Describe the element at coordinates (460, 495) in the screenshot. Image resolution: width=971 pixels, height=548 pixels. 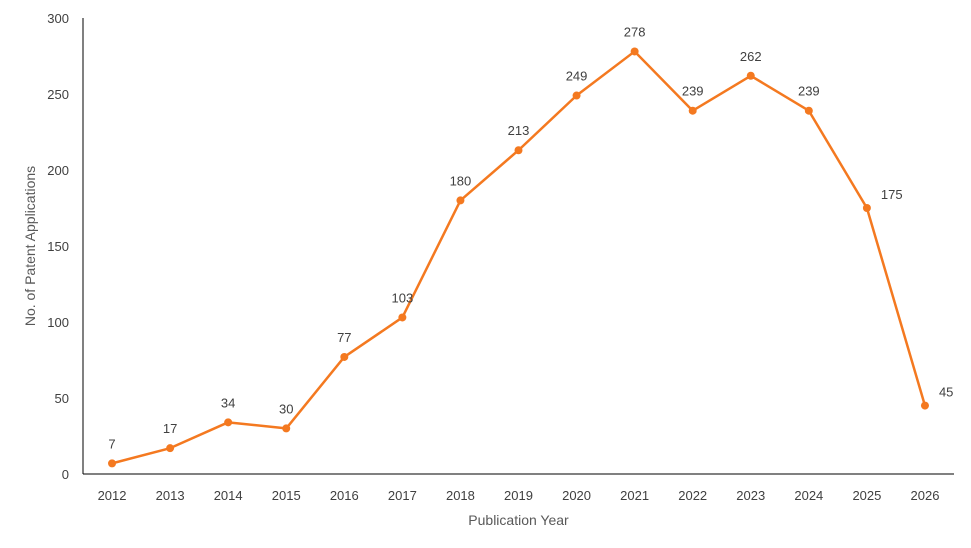
I see `x-tick-label: 2018` at that location.